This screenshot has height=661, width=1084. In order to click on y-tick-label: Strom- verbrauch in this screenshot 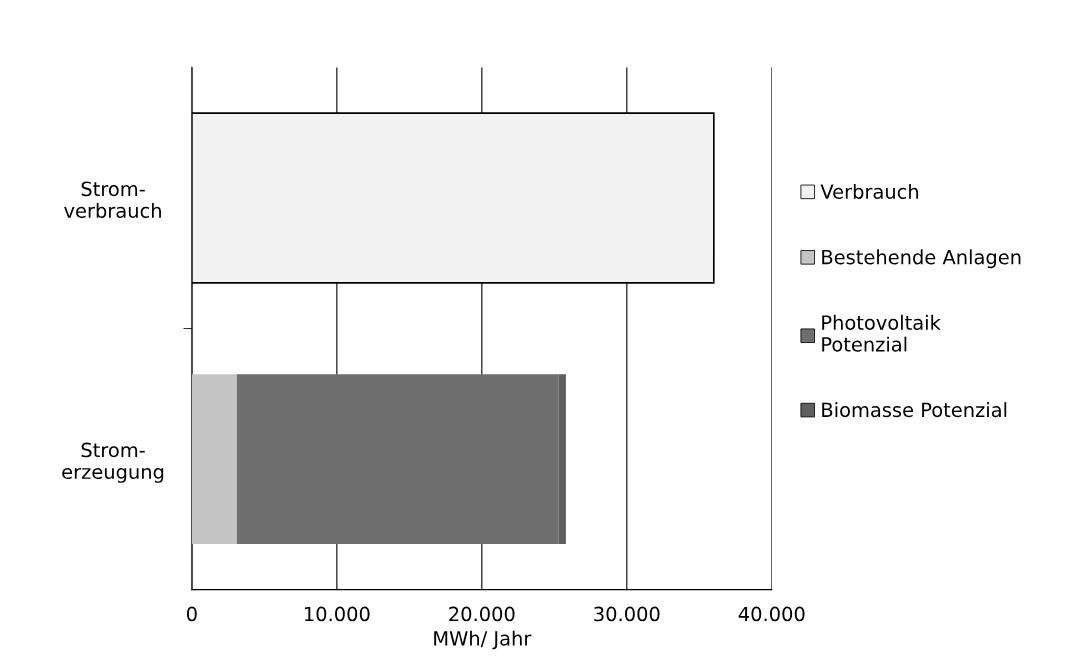, I will do `click(112, 199)`.